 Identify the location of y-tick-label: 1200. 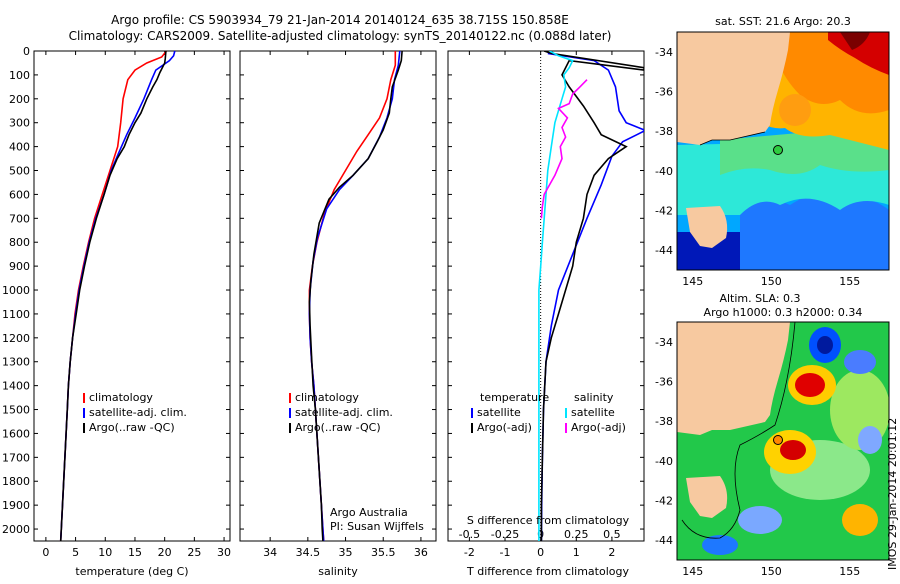
(16, 338).